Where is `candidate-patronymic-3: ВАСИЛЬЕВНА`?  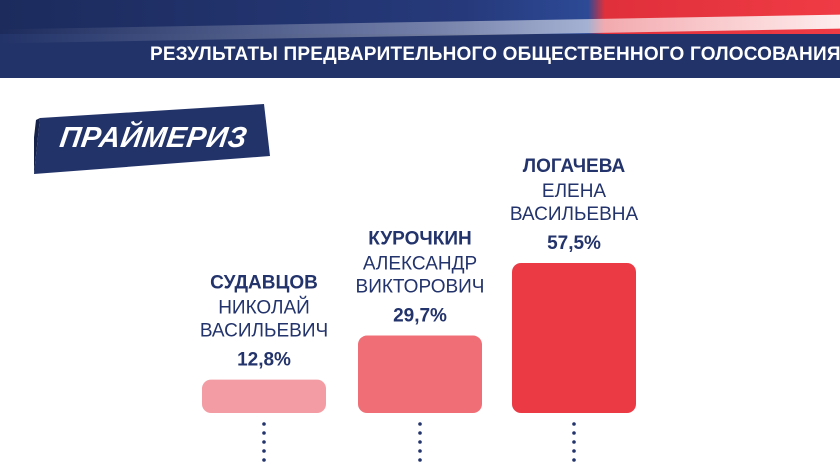 candidate-patronymic-3: ВАСИЛЬЕВНА is located at coordinates (574, 214).